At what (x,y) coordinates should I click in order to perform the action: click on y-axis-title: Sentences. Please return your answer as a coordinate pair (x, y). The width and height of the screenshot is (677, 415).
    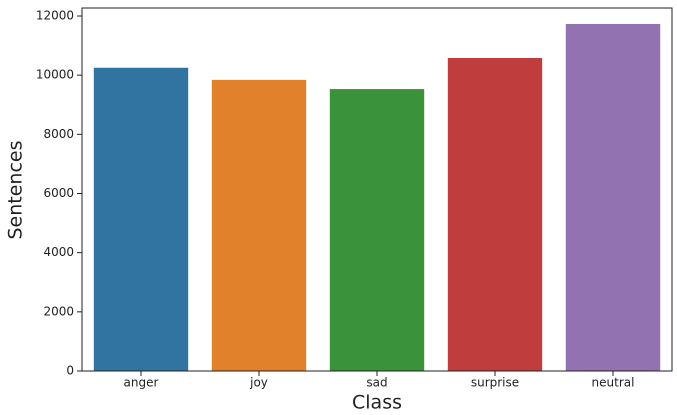
    Looking at the image, I should click on (16, 189).